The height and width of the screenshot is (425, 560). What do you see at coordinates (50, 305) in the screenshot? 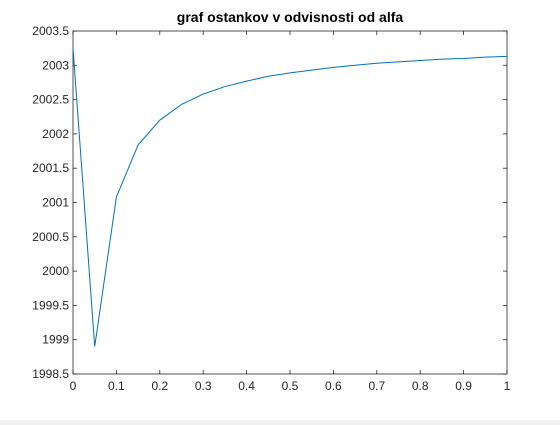
I see `y-tick-label: 1999.5` at bounding box center [50, 305].